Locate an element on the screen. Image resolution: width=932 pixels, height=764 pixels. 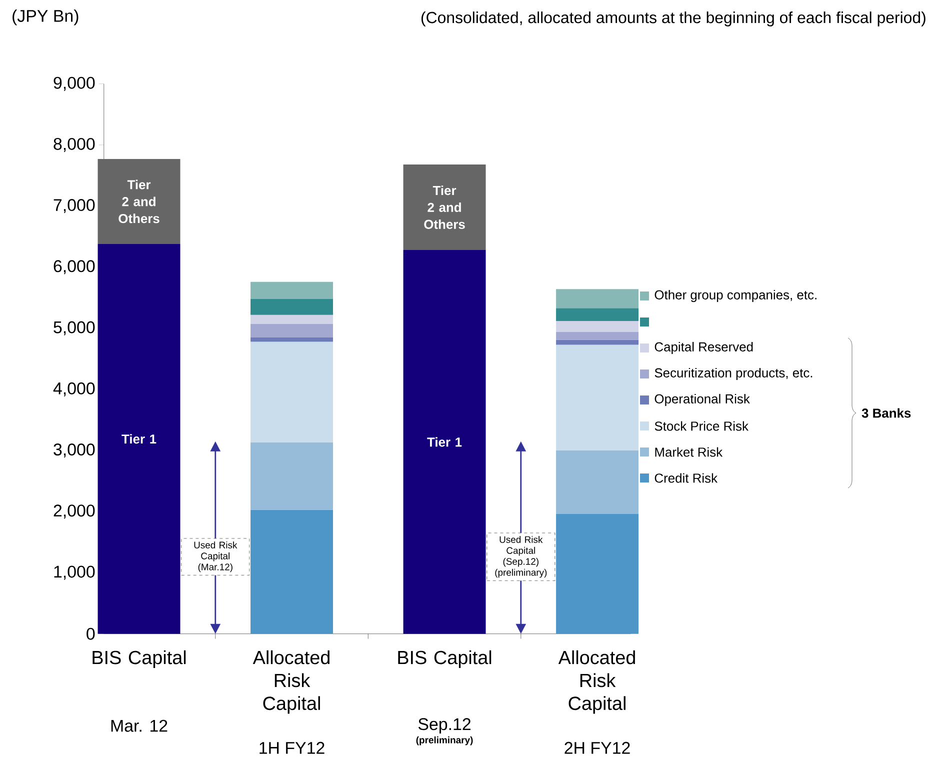
legend-label: Securitization products, etc. is located at coordinates (733, 374).